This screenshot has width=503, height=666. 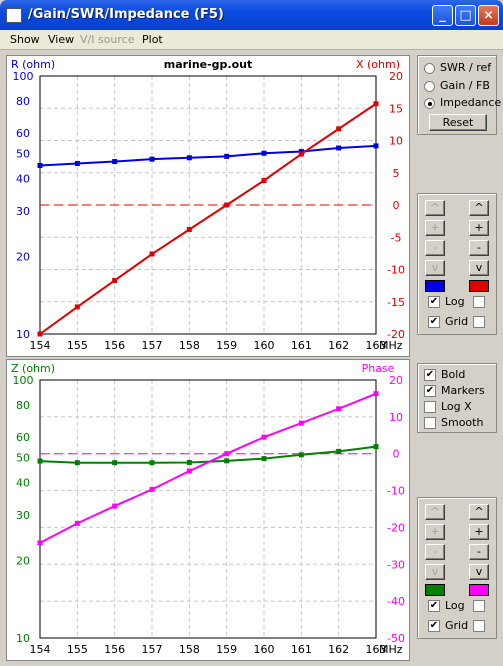 I want to click on top-right-down-button: v, so click(x=479, y=268).